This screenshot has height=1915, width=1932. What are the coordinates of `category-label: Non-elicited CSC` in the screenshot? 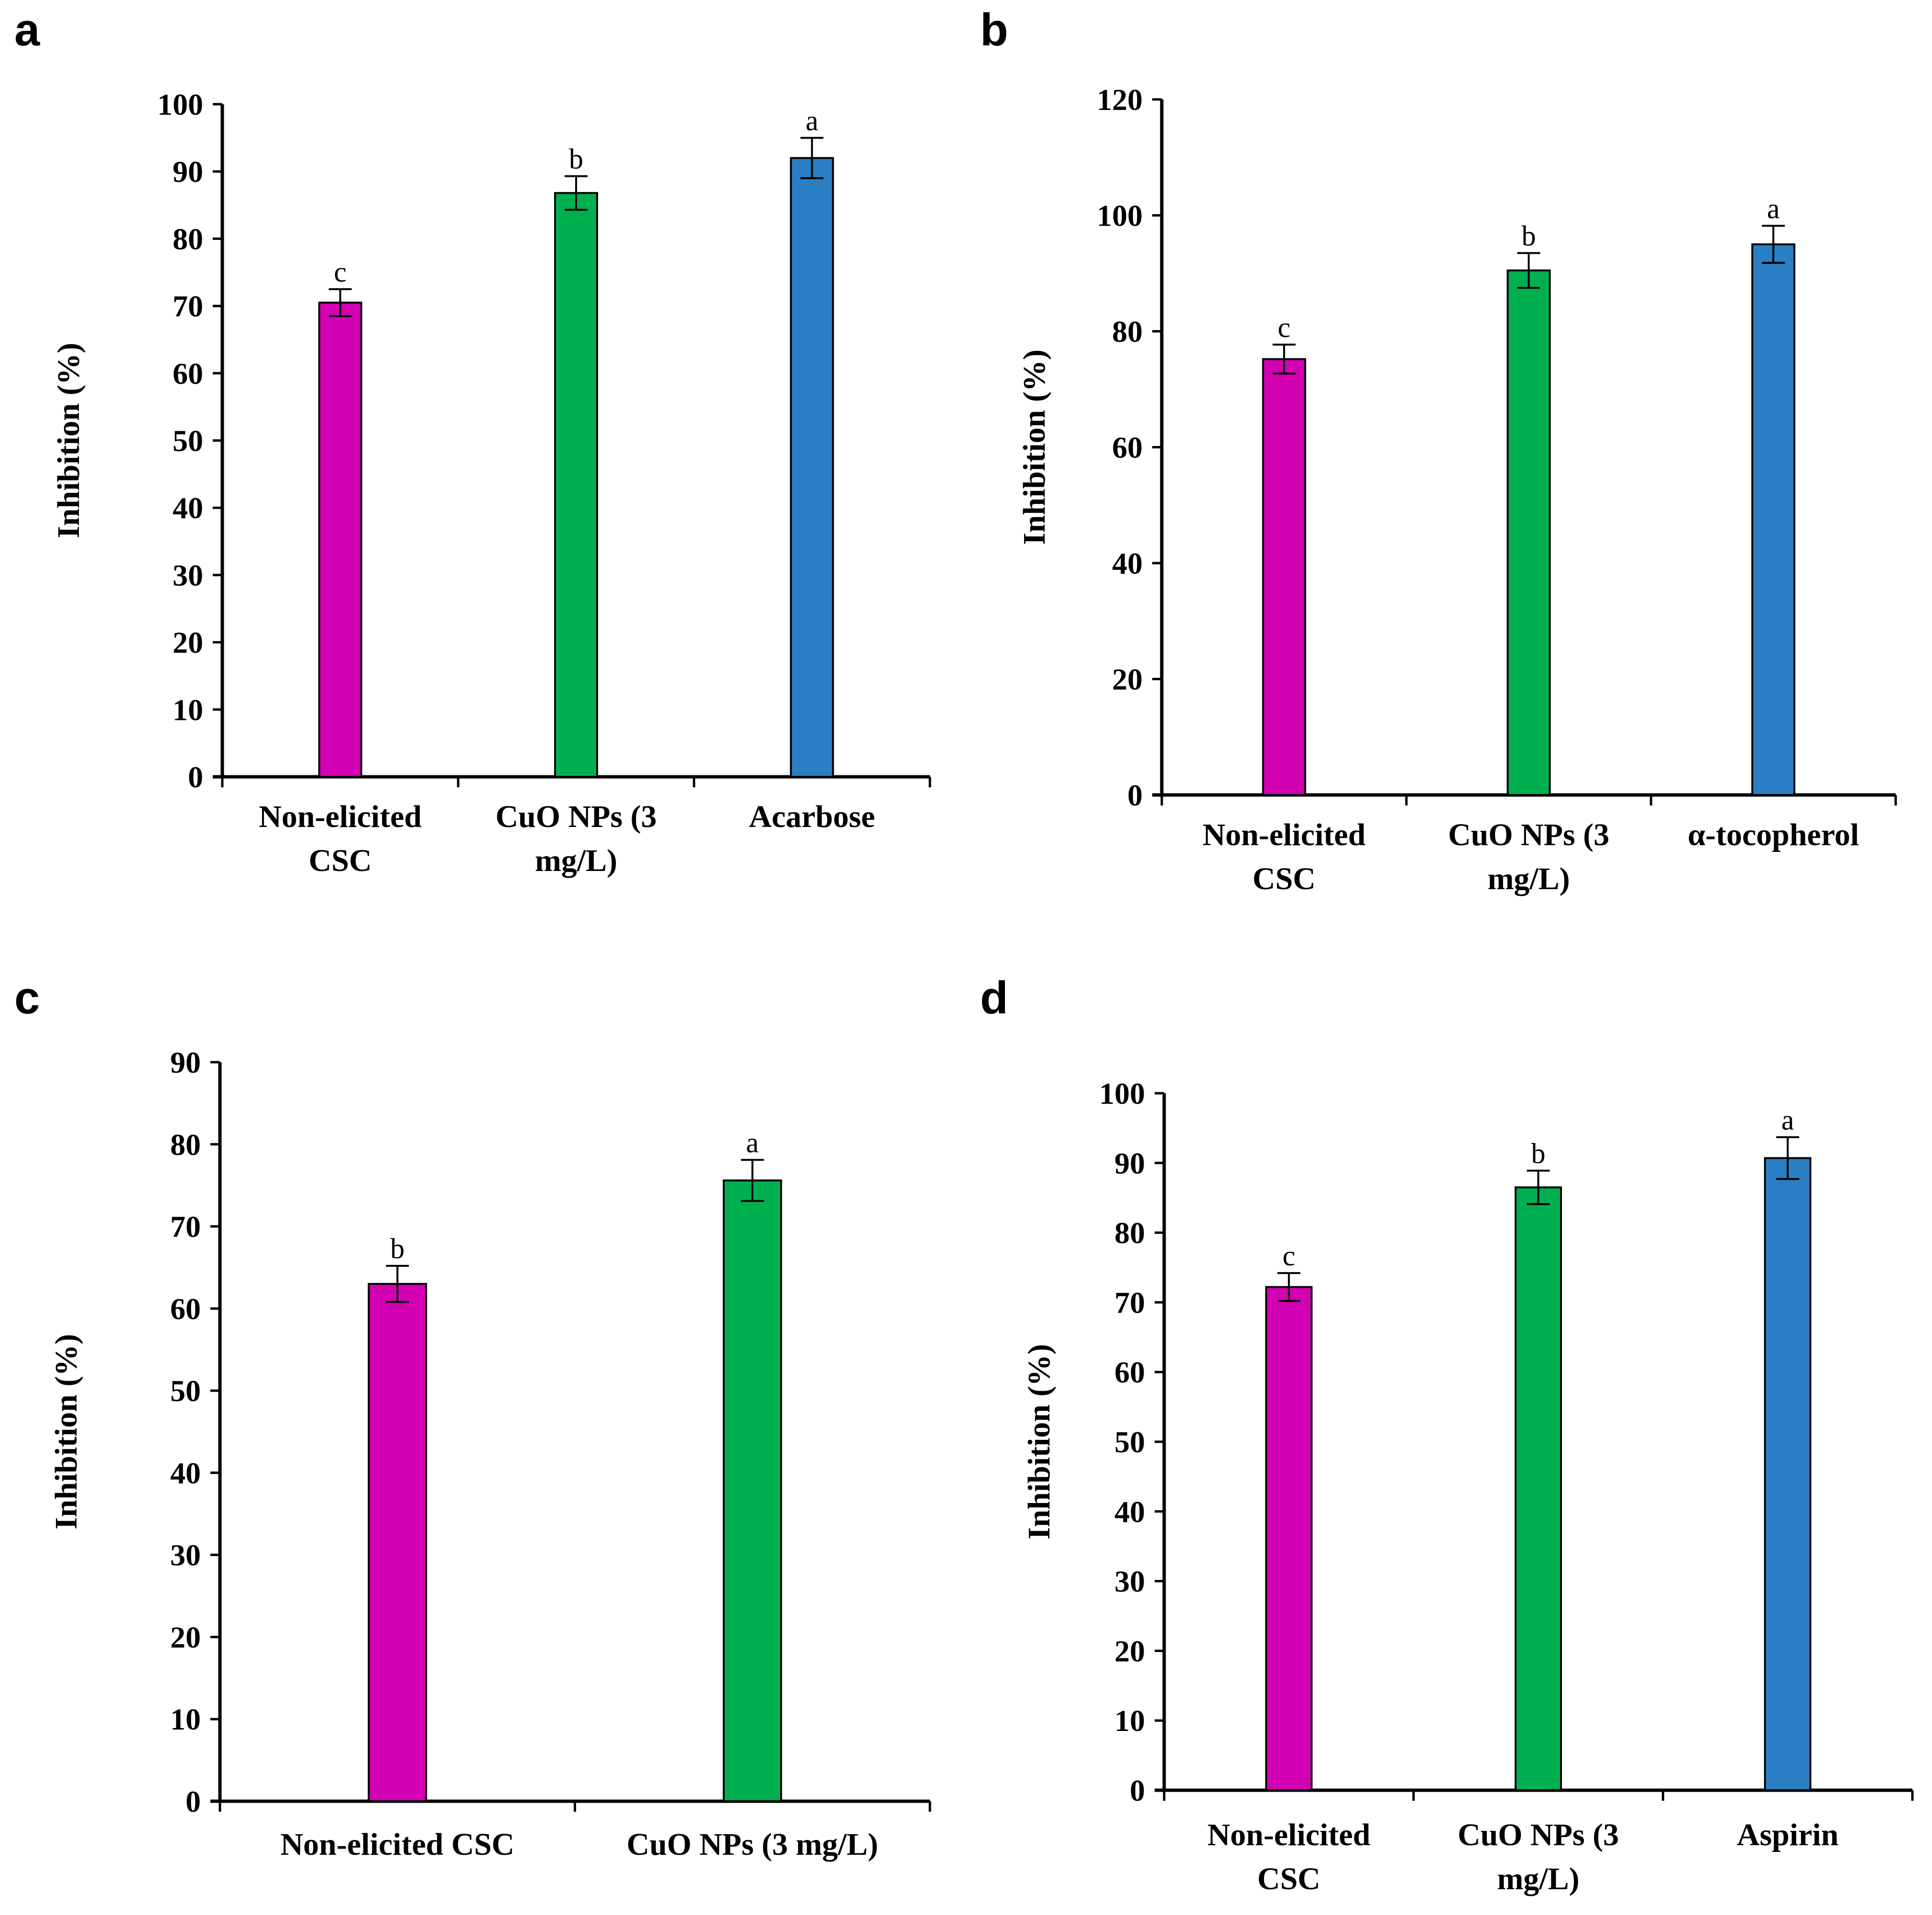 It's located at (397, 1844).